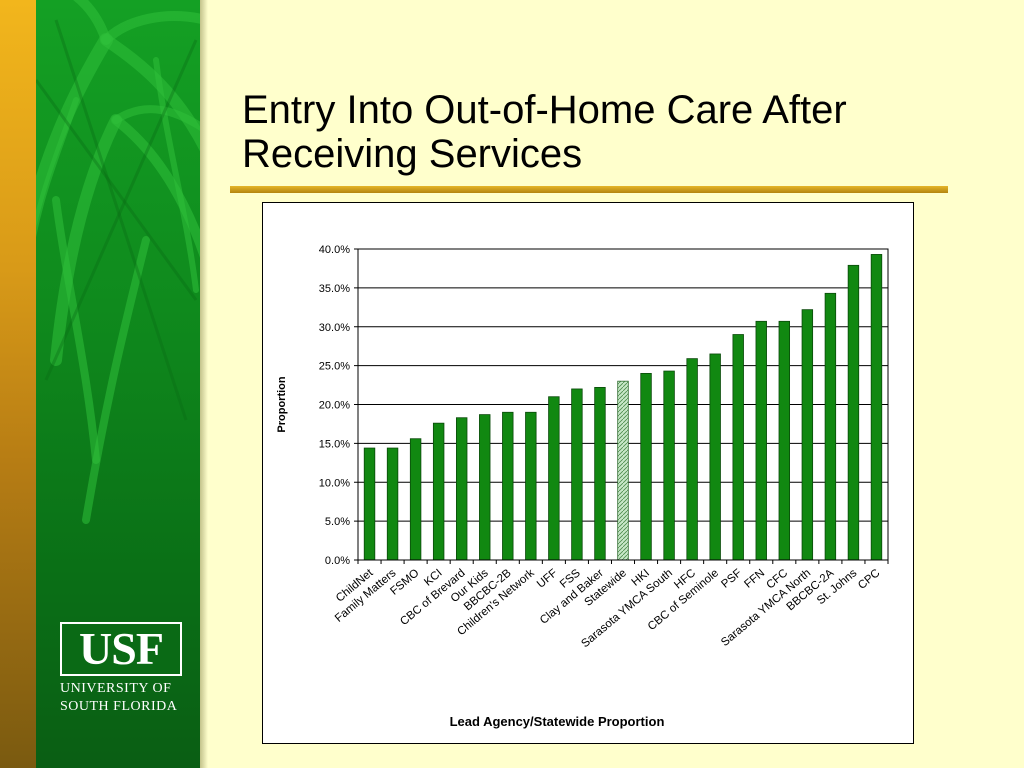 Image resolution: width=1024 pixels, height=768 pixels. What do you see at coordinates (544, 110) in the screenshot?
I see `slide-title-line-1: Entry Into Out-of-Home Care After` at bounding box center [544, 110].